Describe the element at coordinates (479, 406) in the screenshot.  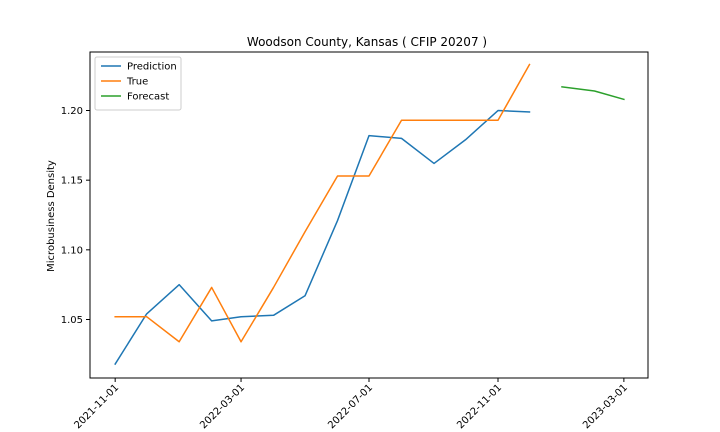
I see `x-tick-label: 2022-11-01` at that location.